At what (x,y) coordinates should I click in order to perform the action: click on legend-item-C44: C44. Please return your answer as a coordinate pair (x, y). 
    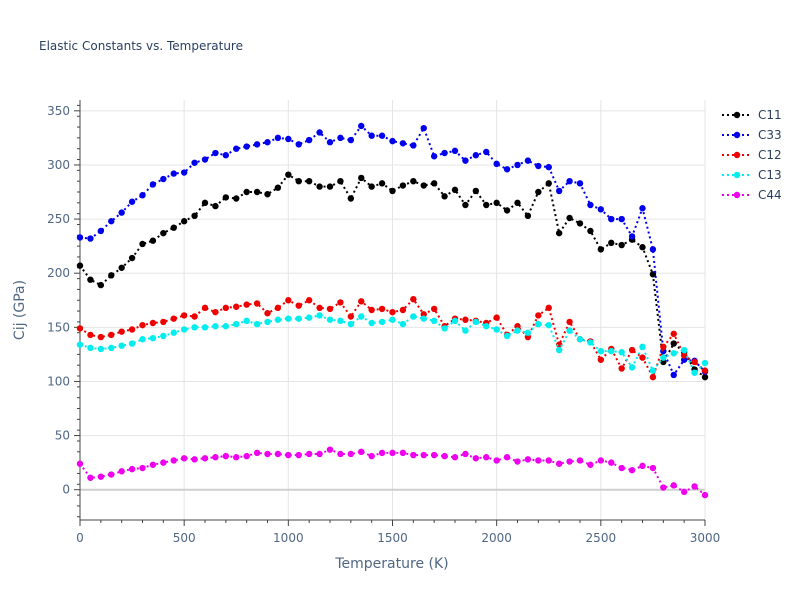
    Looking at the image, I should click on (752, 195).